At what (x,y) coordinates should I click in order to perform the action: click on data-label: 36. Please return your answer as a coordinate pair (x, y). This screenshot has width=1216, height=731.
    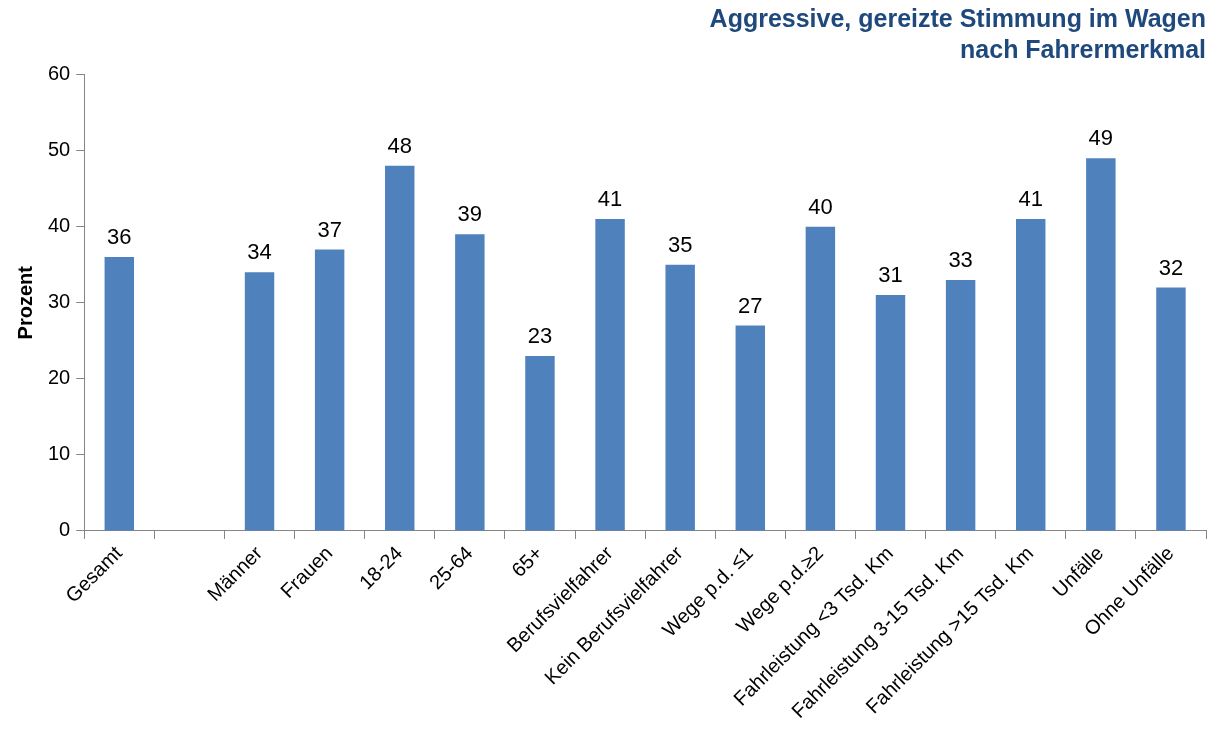
    Looking at the image, I should click on (119, 237).